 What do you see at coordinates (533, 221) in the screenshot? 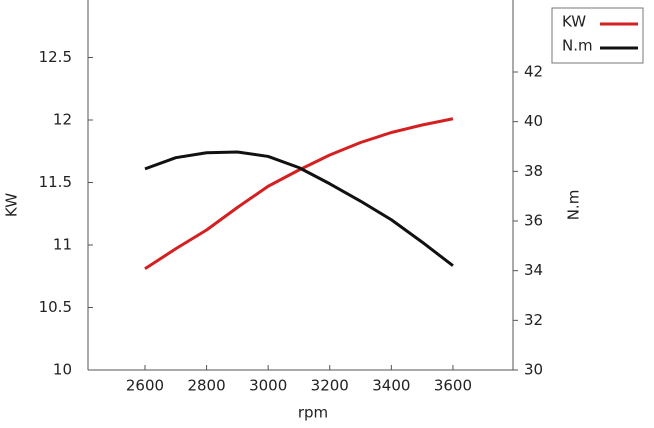
I see `y2-tick-label: 36` at bounding box center [533, 221].